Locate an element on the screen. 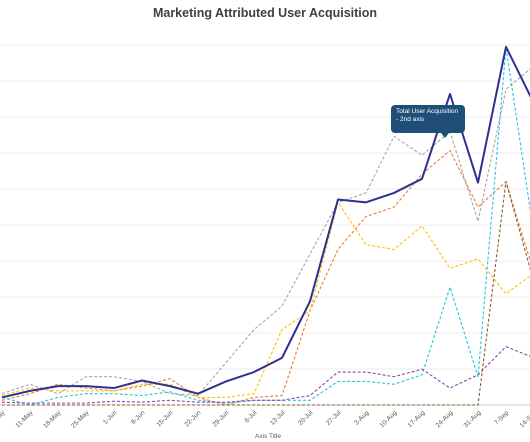 This screenshot has height=442, width=530. x-tick-label: 15-Jun is located at coordinates (164, 418).